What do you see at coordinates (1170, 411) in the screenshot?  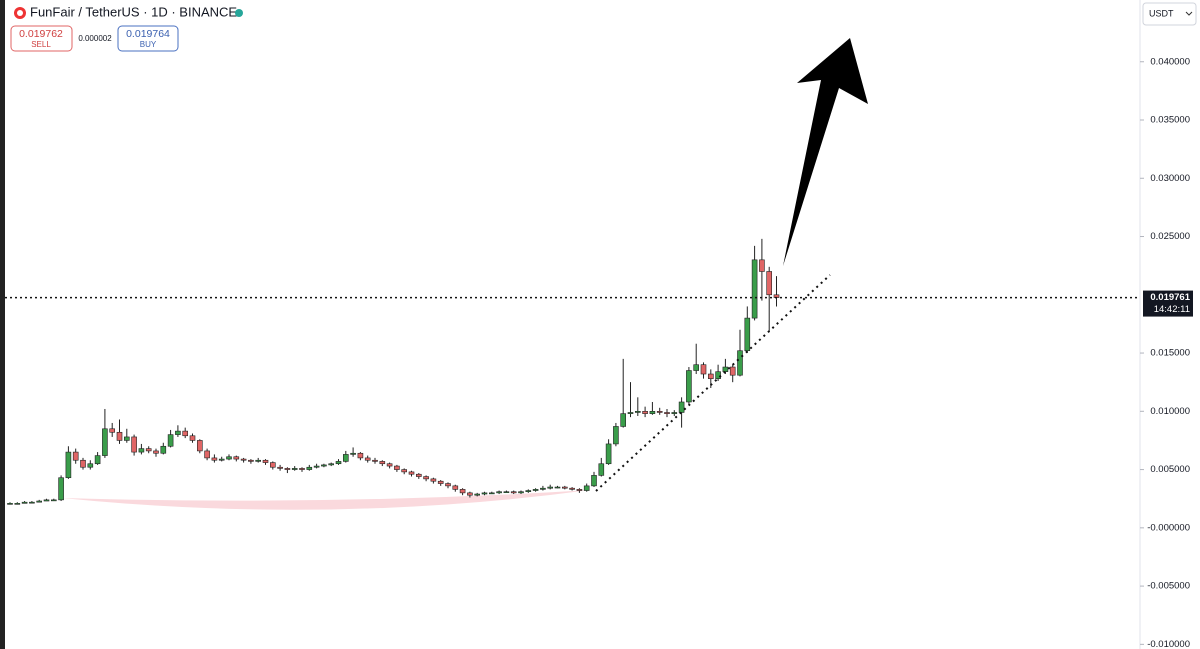 I see `y-tick-label: 0.010000` at bounding box center [1170, 411].